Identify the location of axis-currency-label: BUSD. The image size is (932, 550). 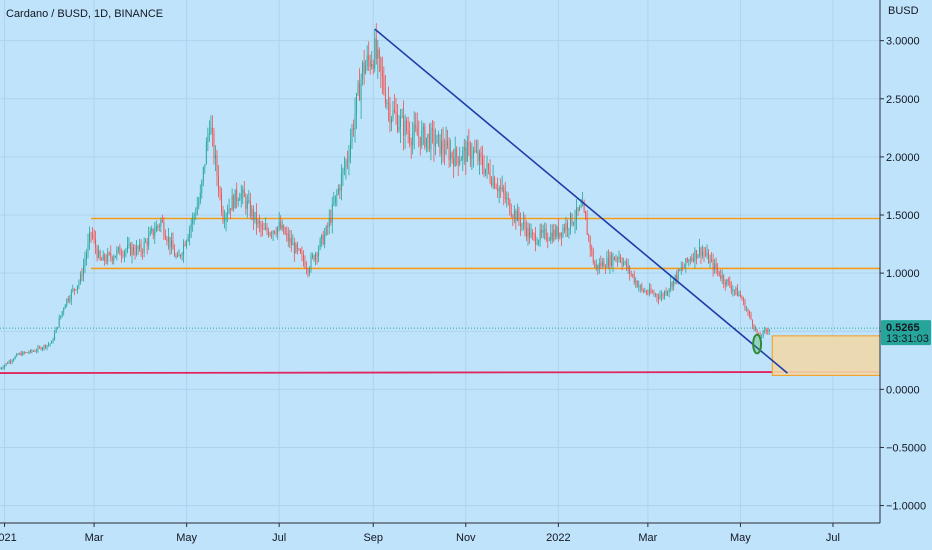
(903, 11).